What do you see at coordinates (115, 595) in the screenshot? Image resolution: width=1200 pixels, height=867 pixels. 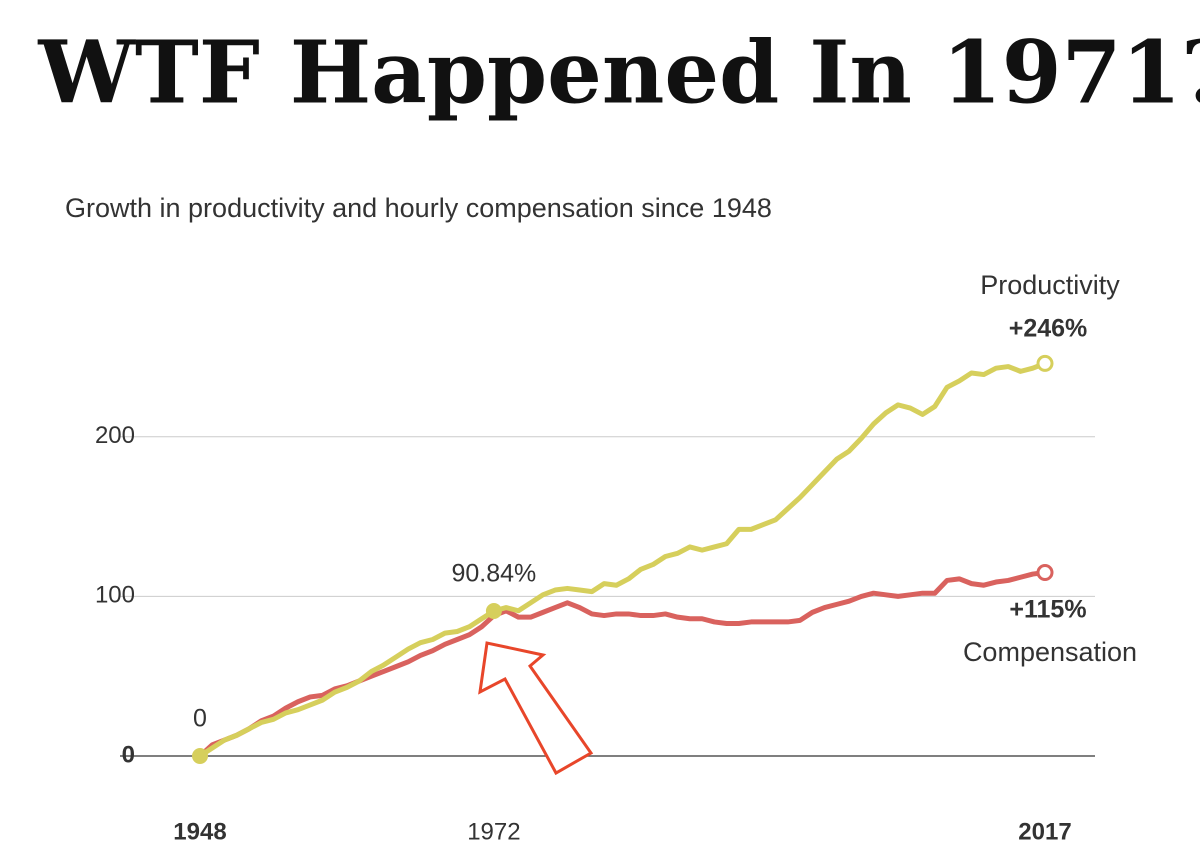 I see `y-tick-label: 100` at bounding box center [115, 595].